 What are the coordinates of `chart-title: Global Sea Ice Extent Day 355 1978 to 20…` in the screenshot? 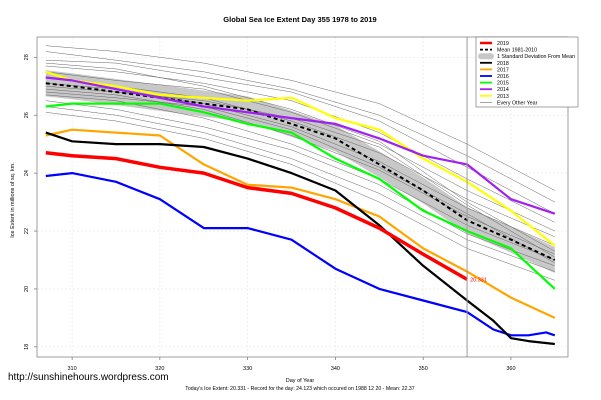 It's located at (299, 19).